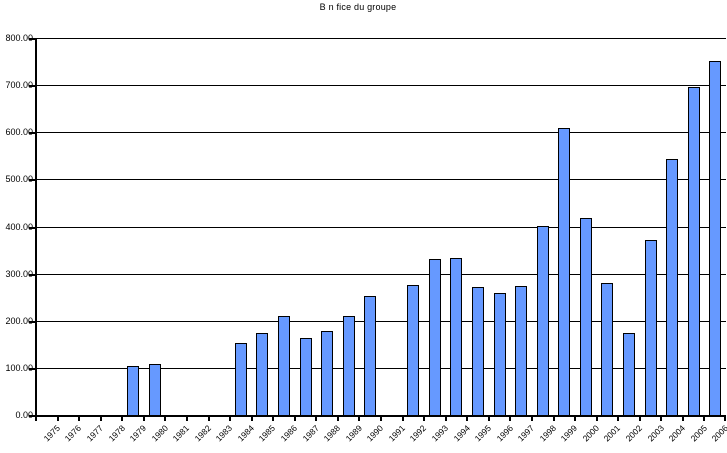 The width and height of the screenshot is (727, 453). What do you see at coordinates (523, 436) in the screenshot?
I see `x-label-slot: 1997` at bounding box center [523, 436].